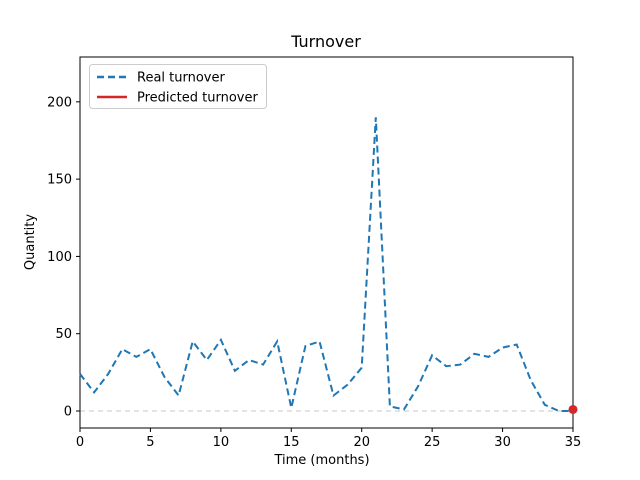  I want to click on x-tick-label: 25, so click(432, 442).